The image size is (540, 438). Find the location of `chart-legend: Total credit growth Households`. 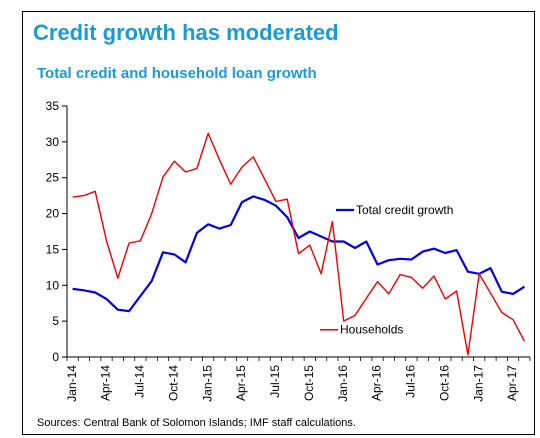

chart-legend: Total credit growth Households is located at coordinates (386, 270).